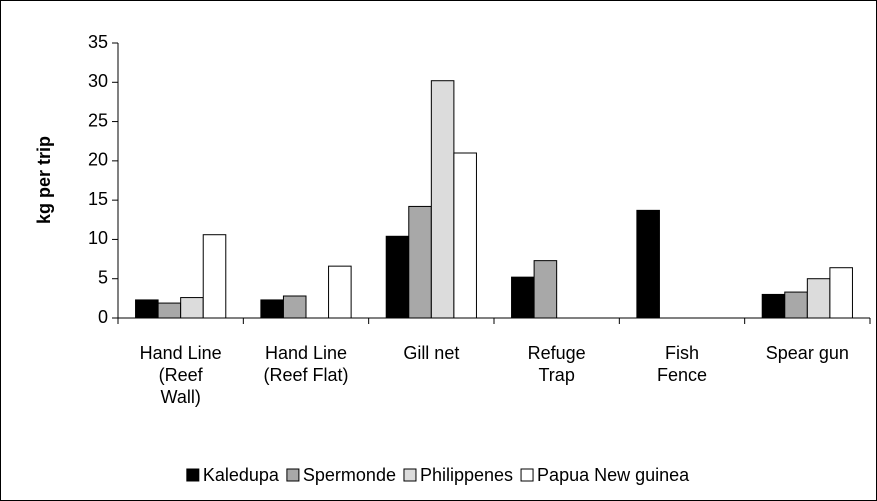 This screenshot has width=877, height=501. Describe the element at coordinates (98, 120) in the screenshot. I see `y-tick-label: 25` at that location.